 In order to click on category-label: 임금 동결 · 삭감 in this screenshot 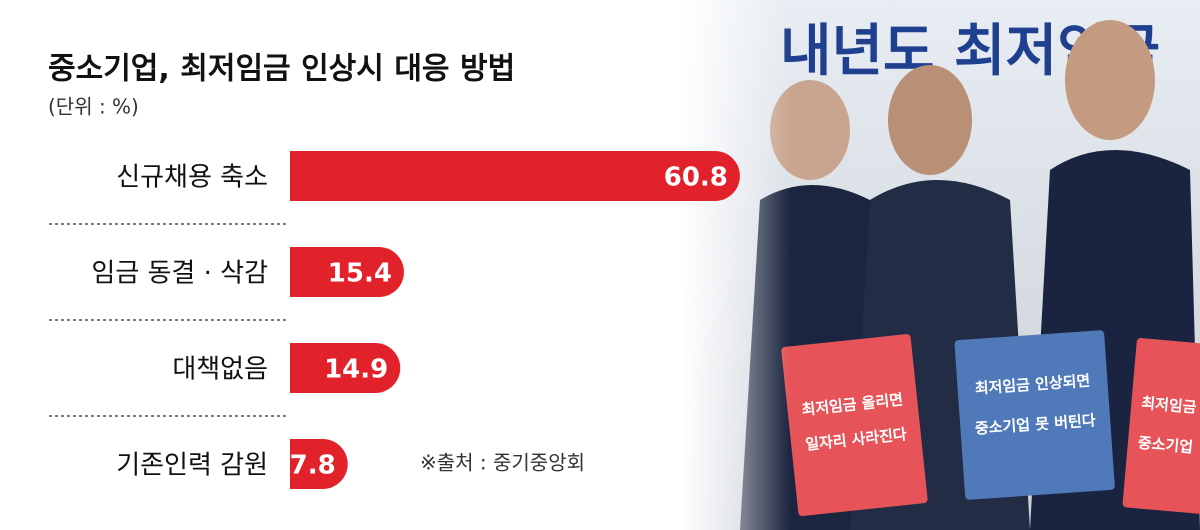, I will do `click(179, 274)`.